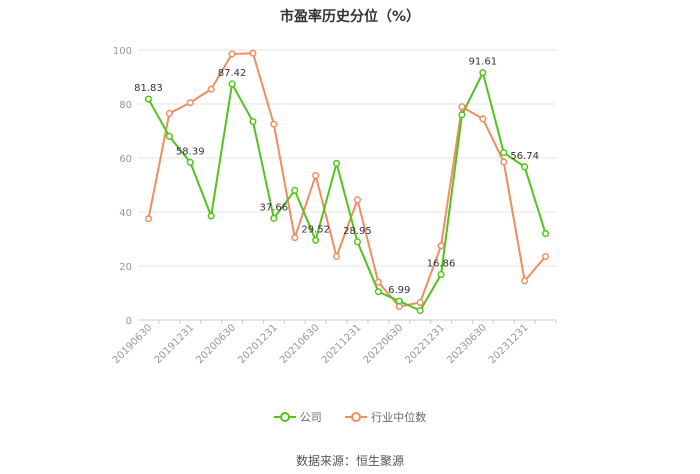 This screenshot has height=474, width=700. Describe the element at coordinates (349, 461) in the screenshot. I see `data-source-note: 数据来源：恒生聚源` at that location.